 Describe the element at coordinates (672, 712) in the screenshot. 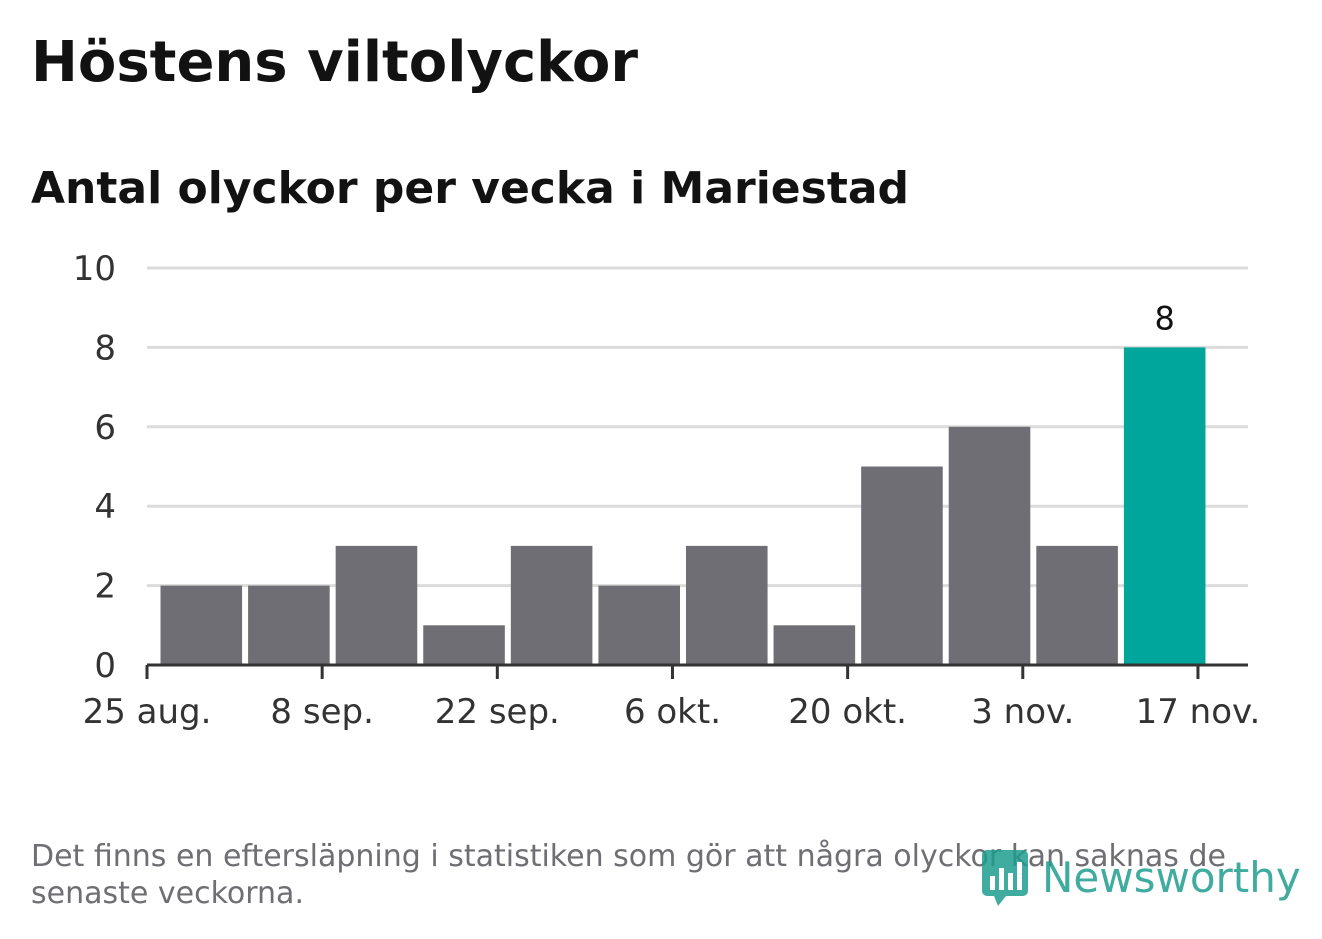

I see `x-tick-label: 6 okt.` at that location.